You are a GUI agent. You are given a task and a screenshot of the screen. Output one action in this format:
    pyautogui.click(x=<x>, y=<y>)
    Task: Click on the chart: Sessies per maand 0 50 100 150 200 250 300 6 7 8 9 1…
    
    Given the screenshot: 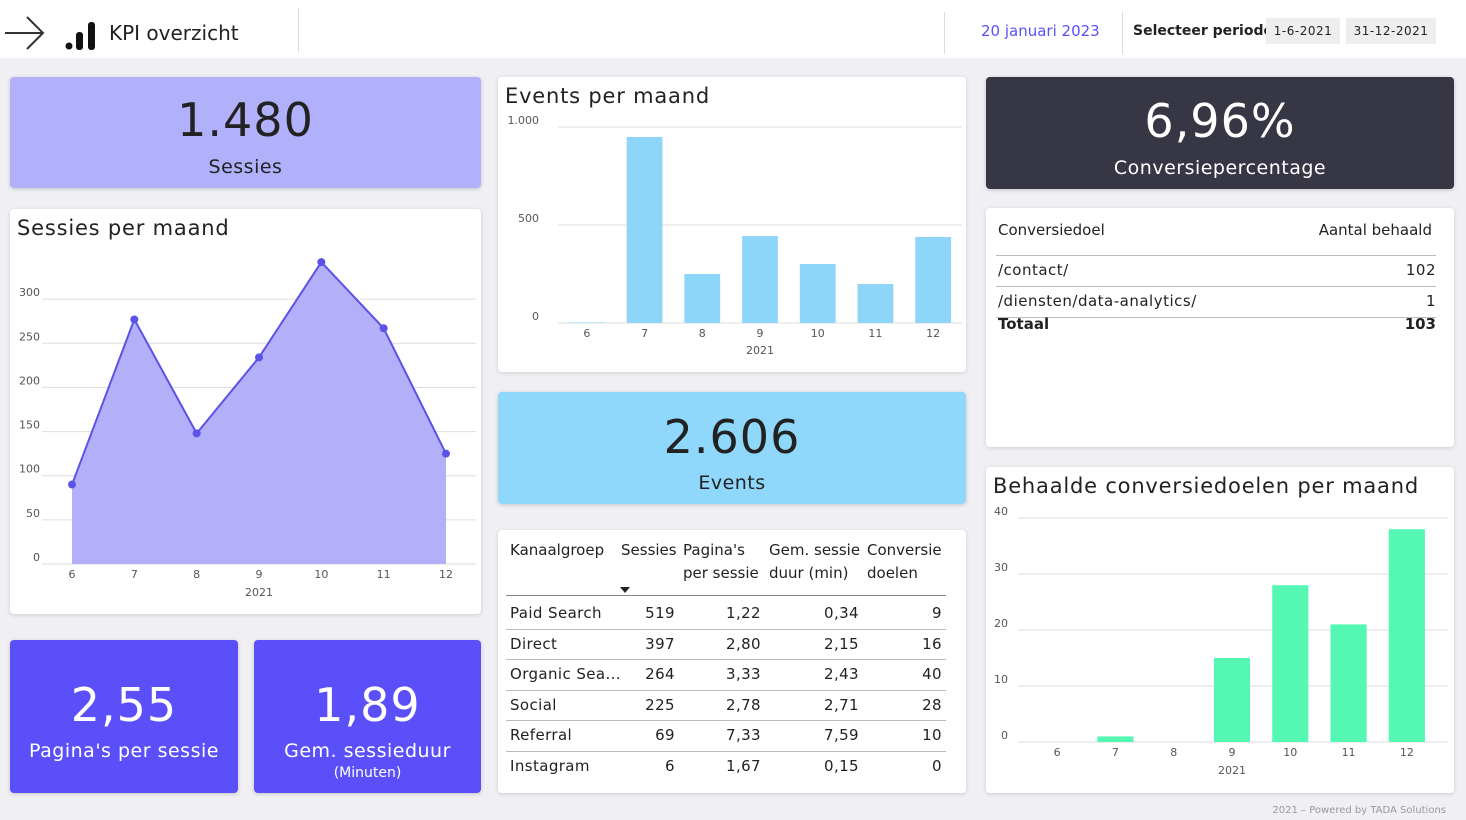 What is the action you would take?
    pyautogui.click(x=246, y=407)
    